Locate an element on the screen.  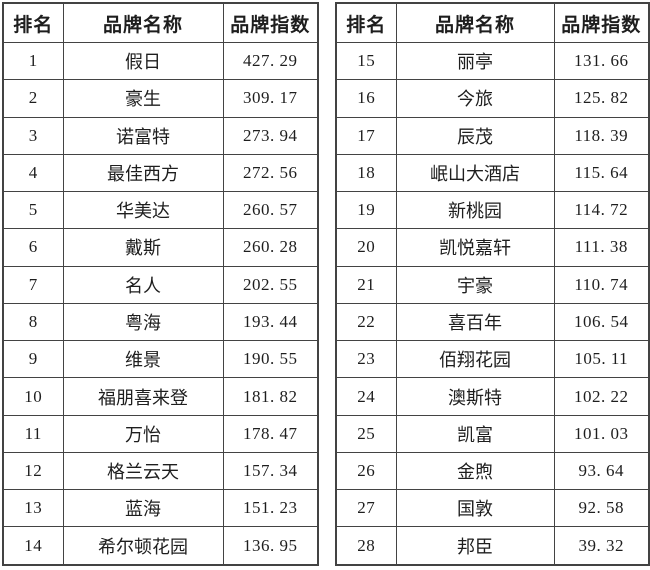
brand-name-cell: 假日 is located at coordinates (143, 61).